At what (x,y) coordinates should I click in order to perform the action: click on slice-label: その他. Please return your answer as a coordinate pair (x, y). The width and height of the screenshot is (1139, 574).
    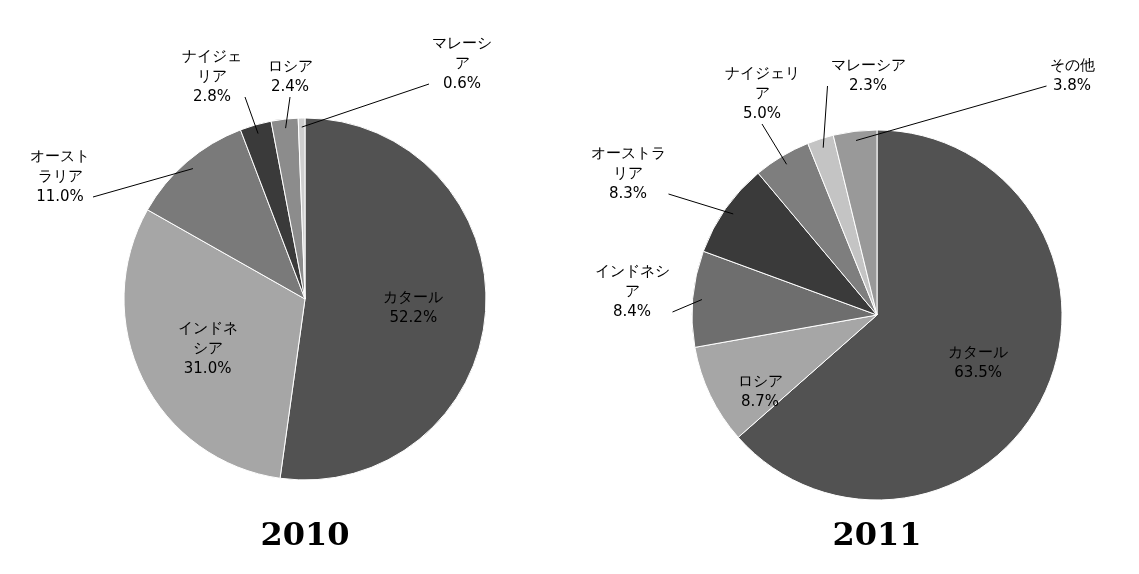
    Looking at the image, I should click on (1072, 65).